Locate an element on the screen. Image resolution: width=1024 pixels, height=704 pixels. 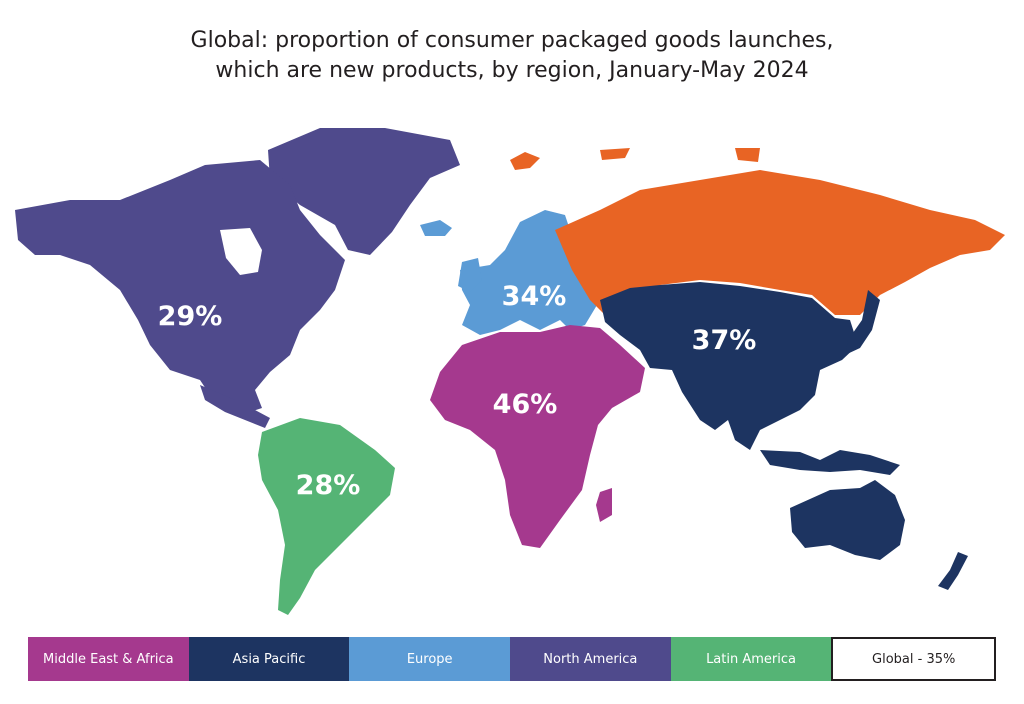
legend-latin-america: Latin America is located at coordinates (751, 659).